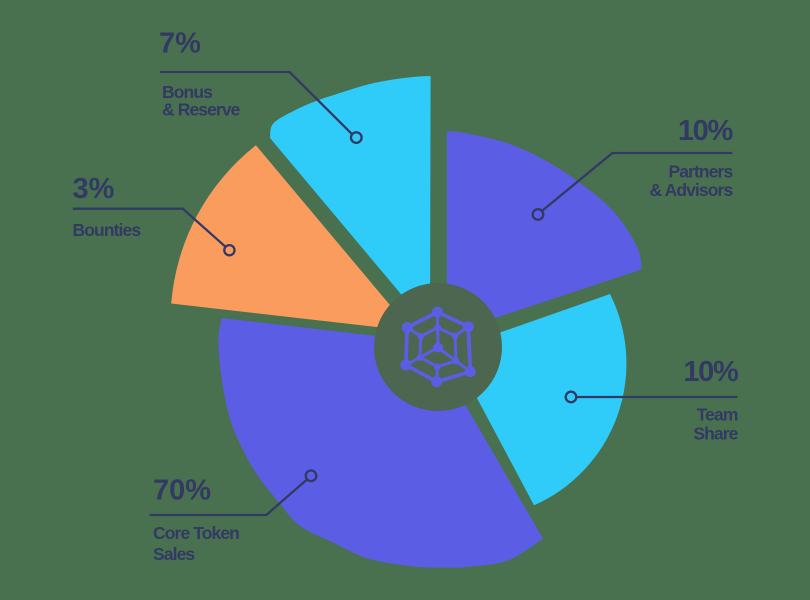 This screenshot has width=810, height=600. Describe the element at coordinates (700, 171) in the screenshot. I see `svg-text: Partners` at that location.